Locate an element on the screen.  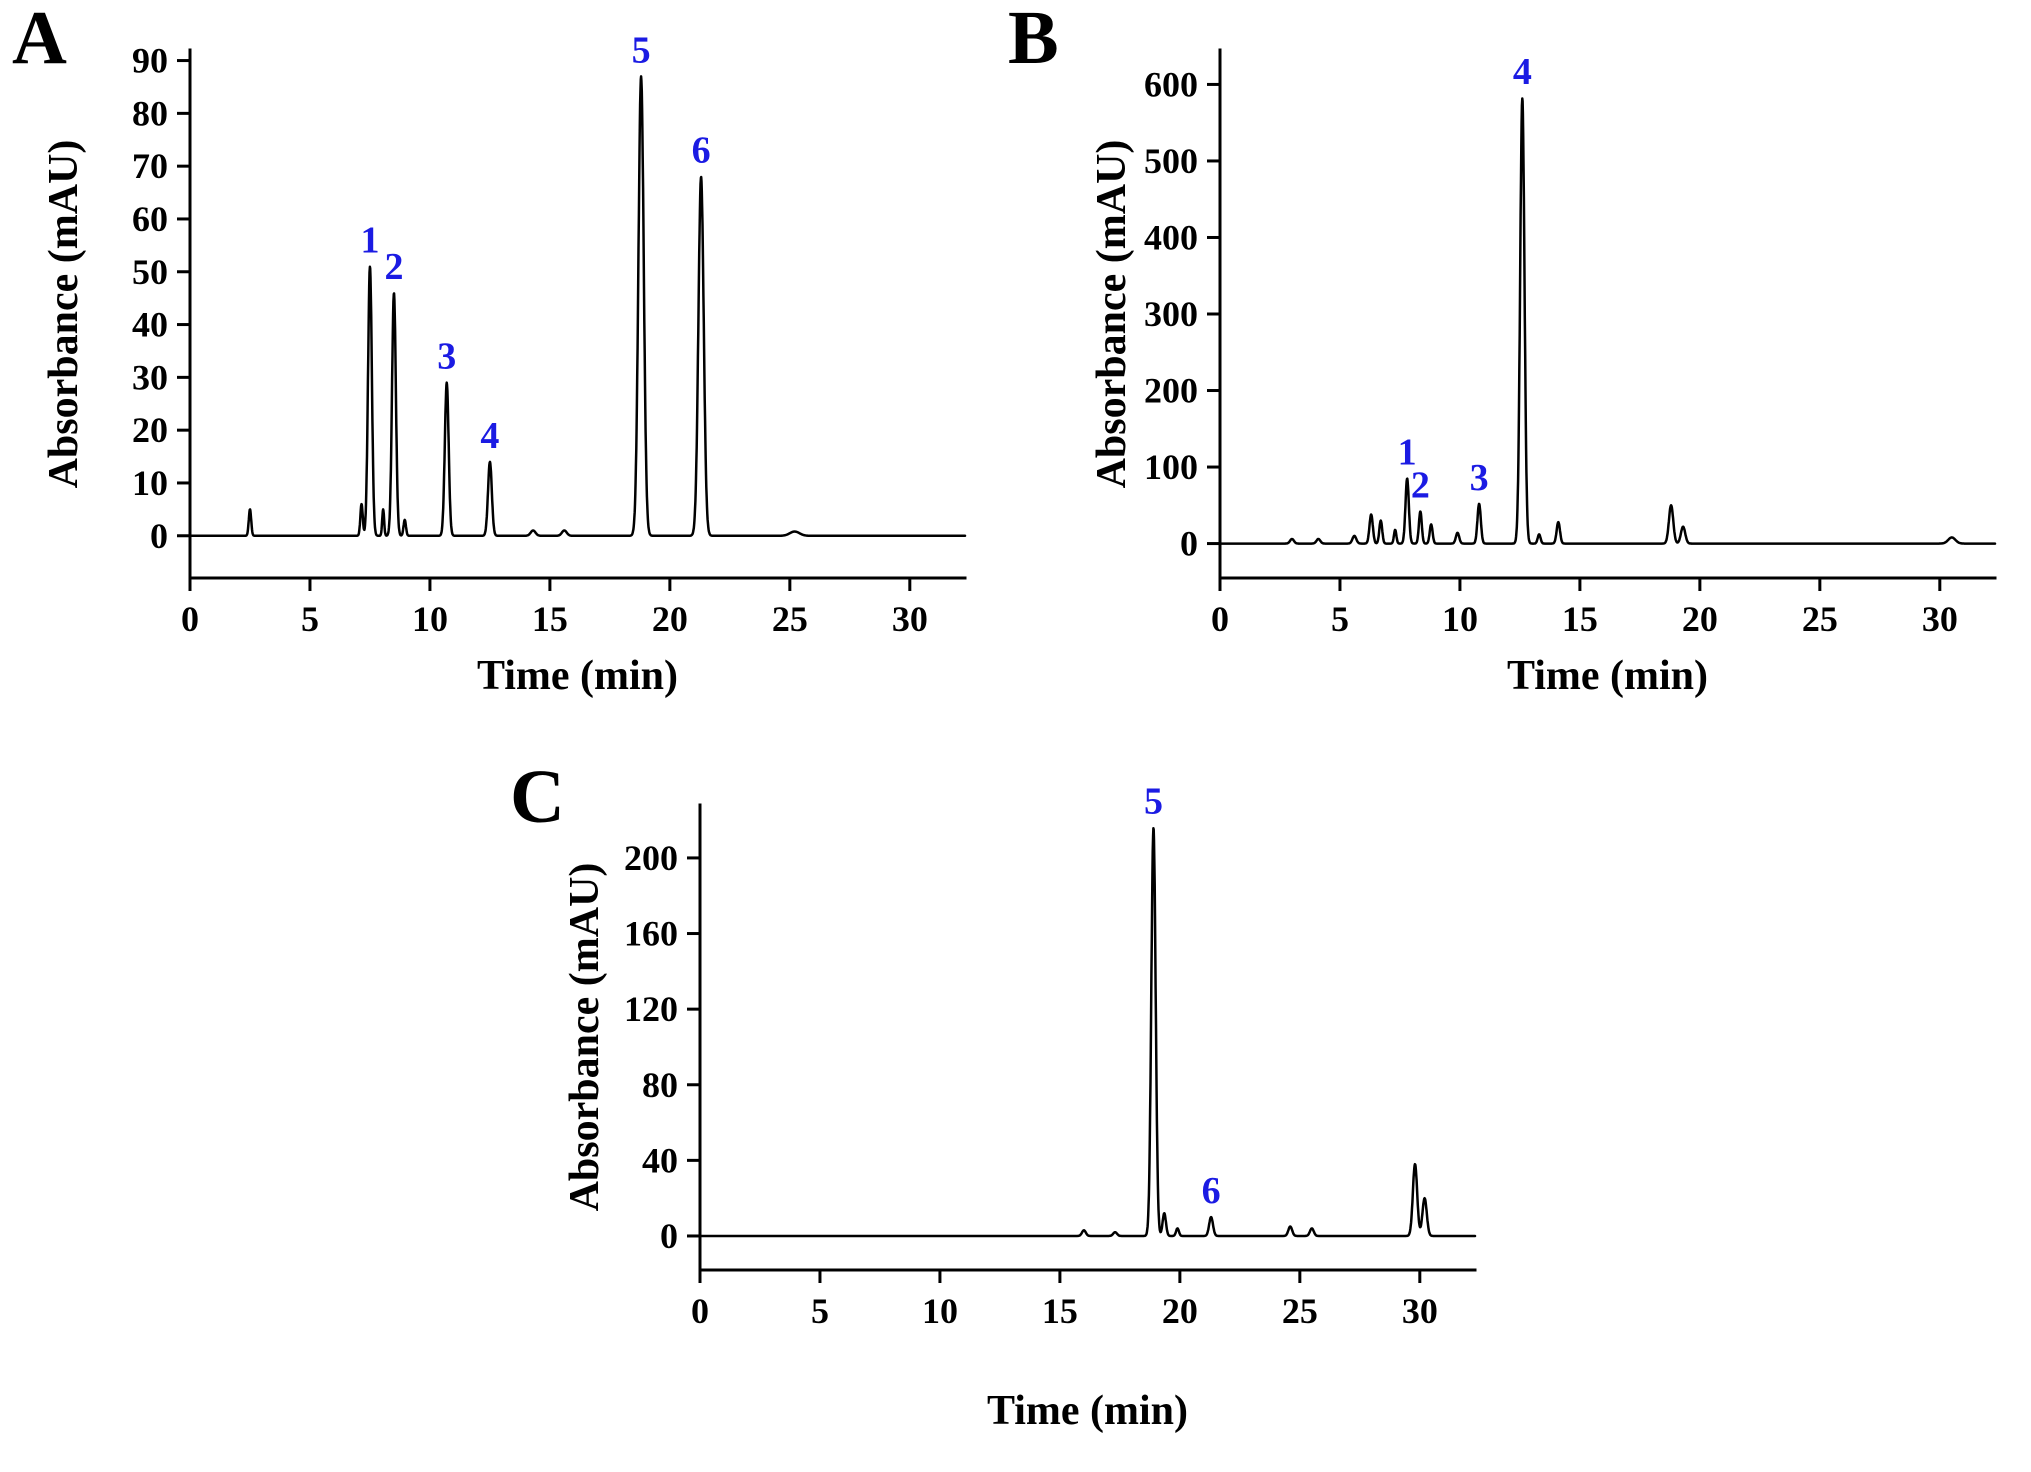
y-tick-label-A-40: 40 is located at coordinates (150, 325).